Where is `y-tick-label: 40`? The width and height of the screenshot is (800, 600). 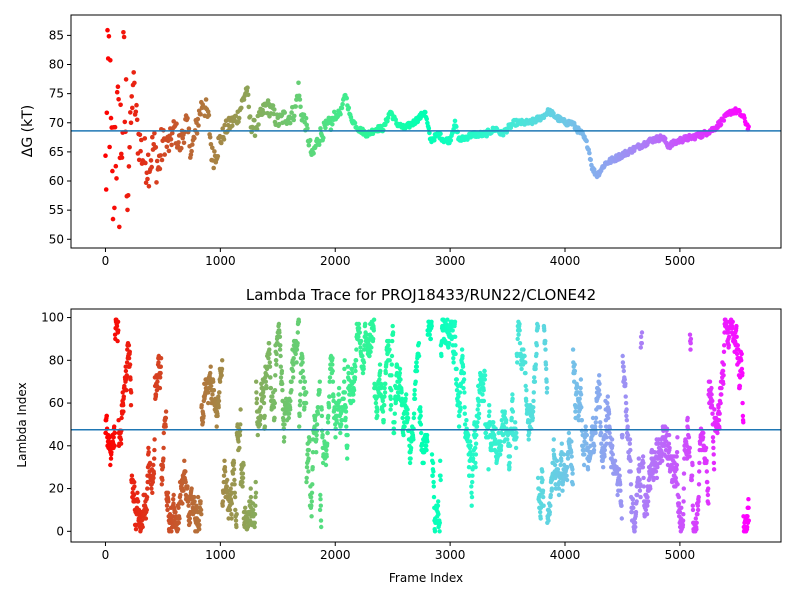
y-tick-label: 40 is located at coordinates (56, 446).